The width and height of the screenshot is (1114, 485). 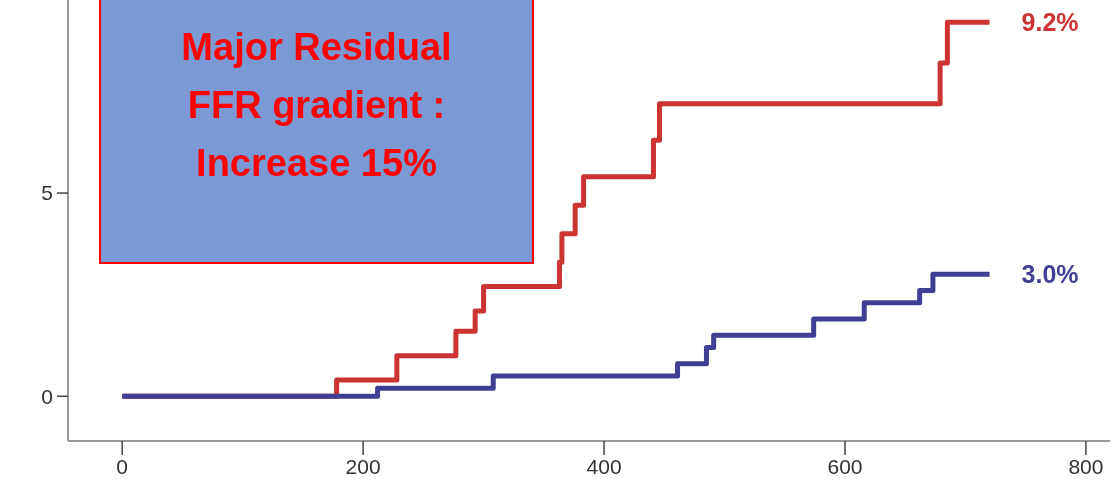 I want to click on x-tick-label: 200, so click(x=363, y=466).